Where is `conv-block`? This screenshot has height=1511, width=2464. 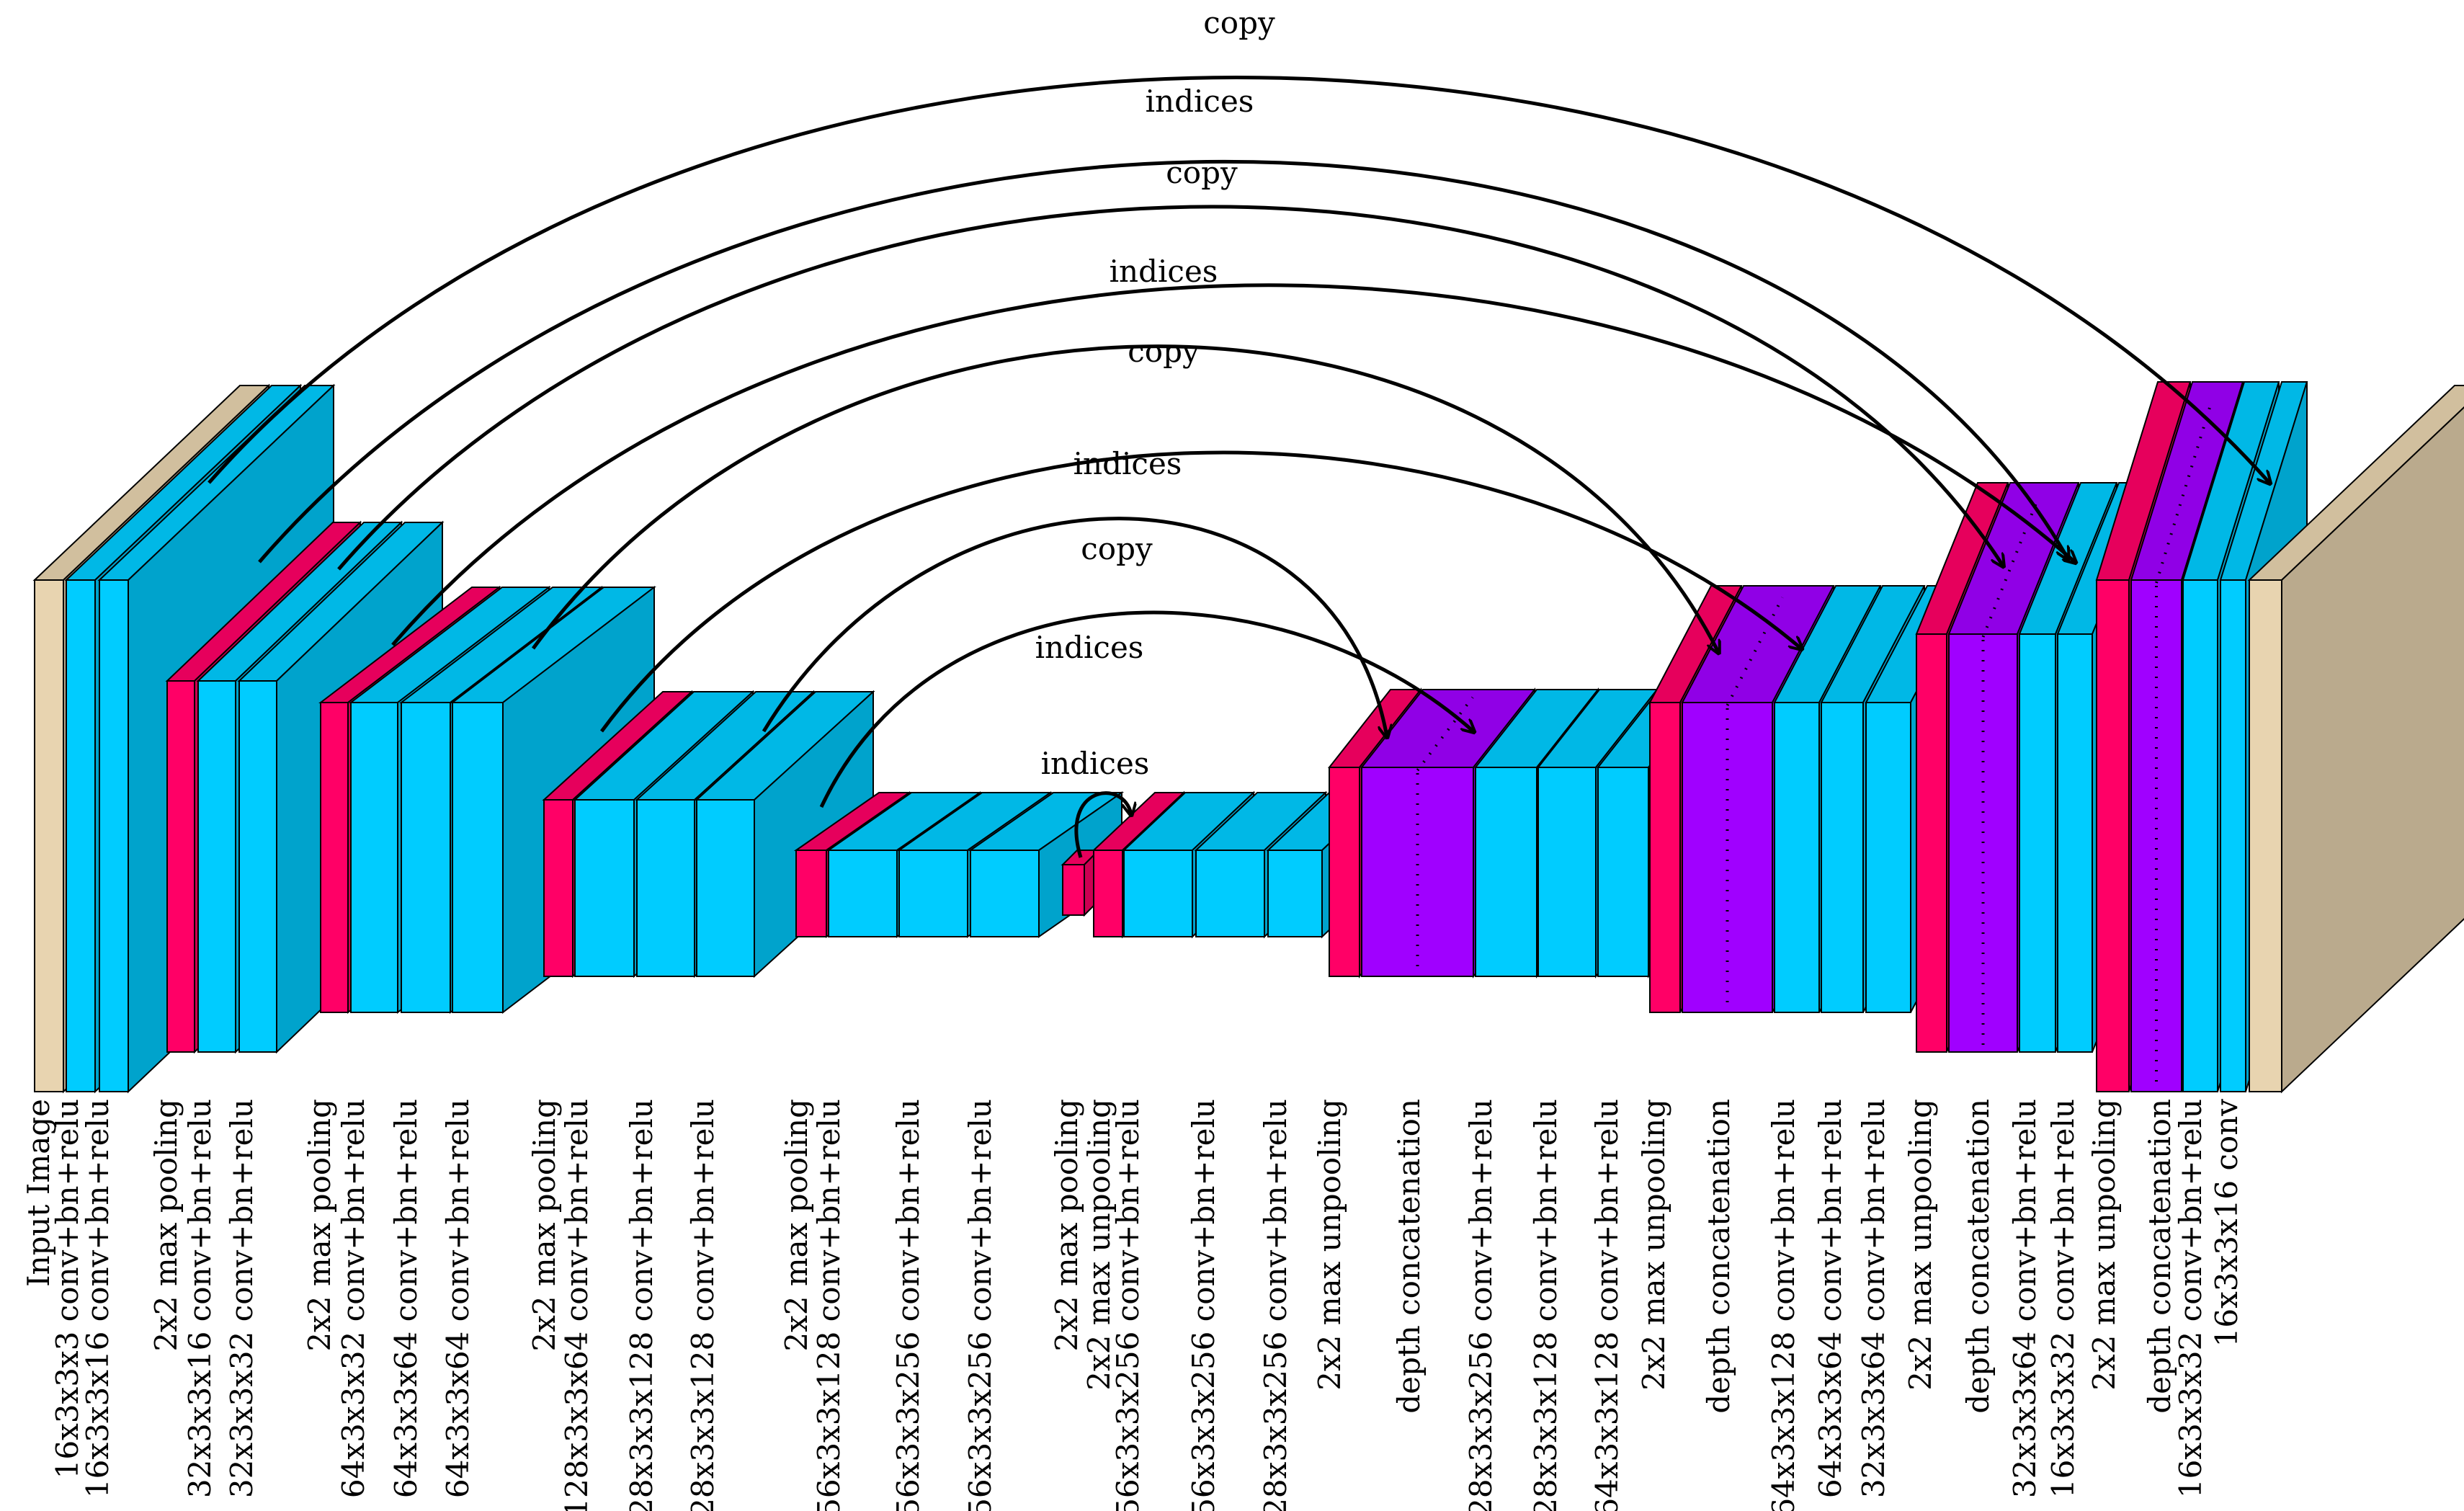
conv-block is located at coordinates (785, 834).